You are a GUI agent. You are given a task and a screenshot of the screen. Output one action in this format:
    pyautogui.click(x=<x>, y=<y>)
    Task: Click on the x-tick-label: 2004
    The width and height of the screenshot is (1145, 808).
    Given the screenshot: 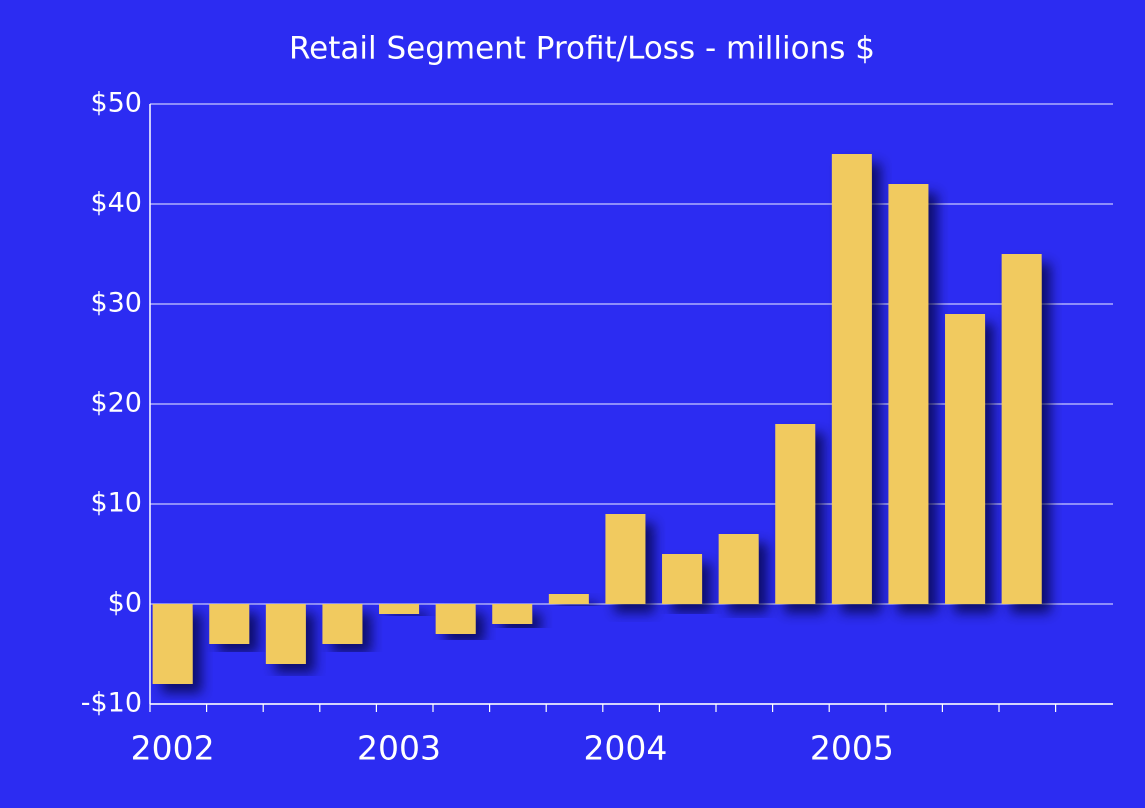 What is the action you would take?
    pyautogui.click(x=625, y=748)
    